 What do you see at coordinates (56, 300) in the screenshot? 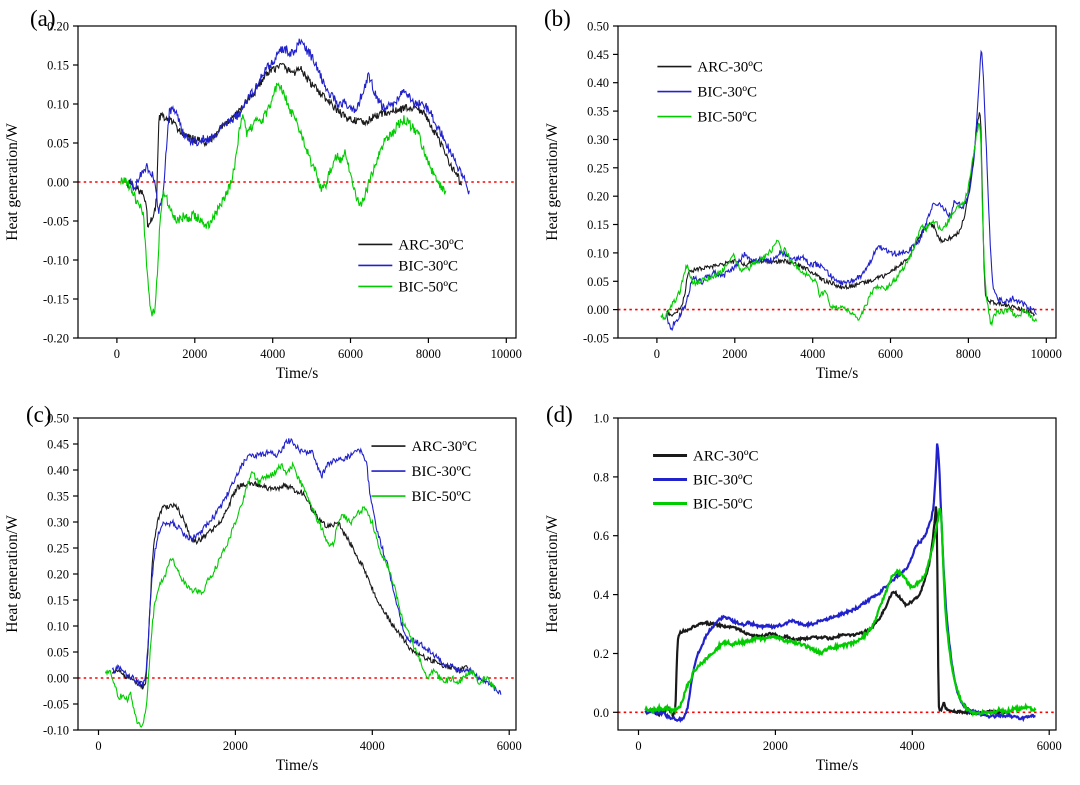
I see `y-tick-label: -0.15` at bounding box center [56, 300].